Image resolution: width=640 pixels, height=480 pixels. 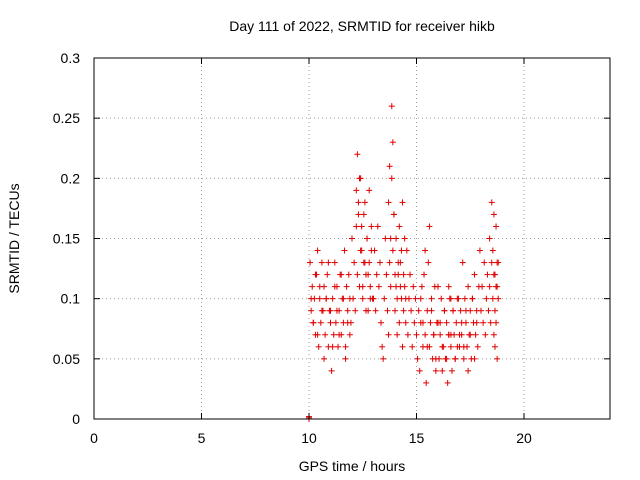 What do you see at coordinates (417, 438) in the screenshot?
I see `x-tick-label: 15` at bounding box center [417, 438].